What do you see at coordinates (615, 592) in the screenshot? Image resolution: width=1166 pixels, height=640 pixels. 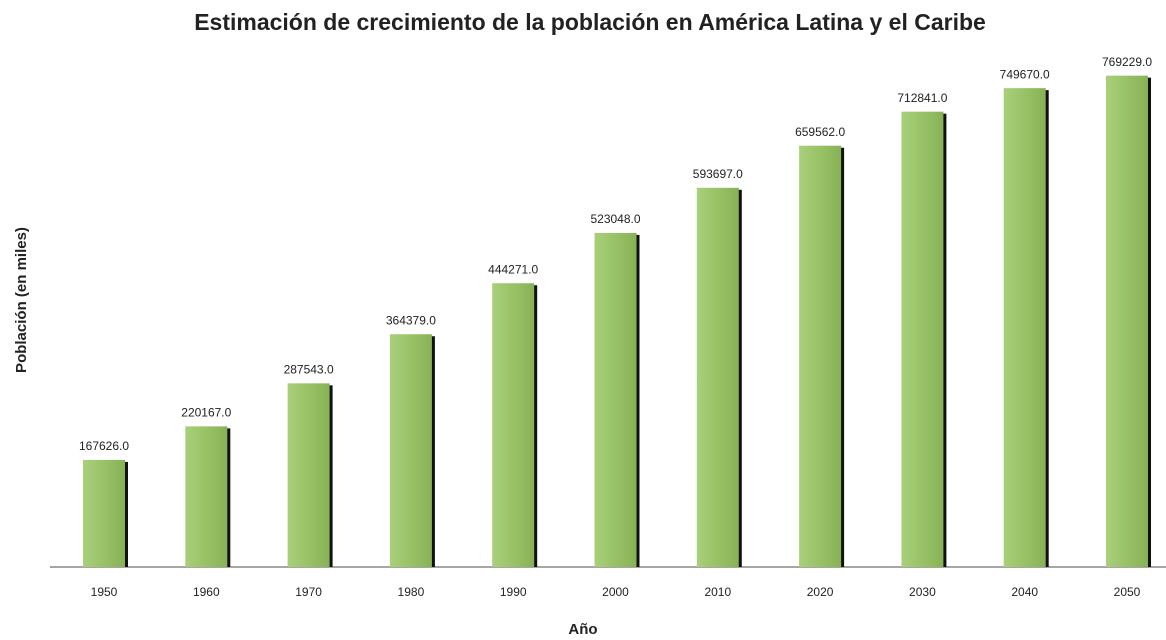 I see `x-tick-label: 2000` at bounding box center [615, 592].